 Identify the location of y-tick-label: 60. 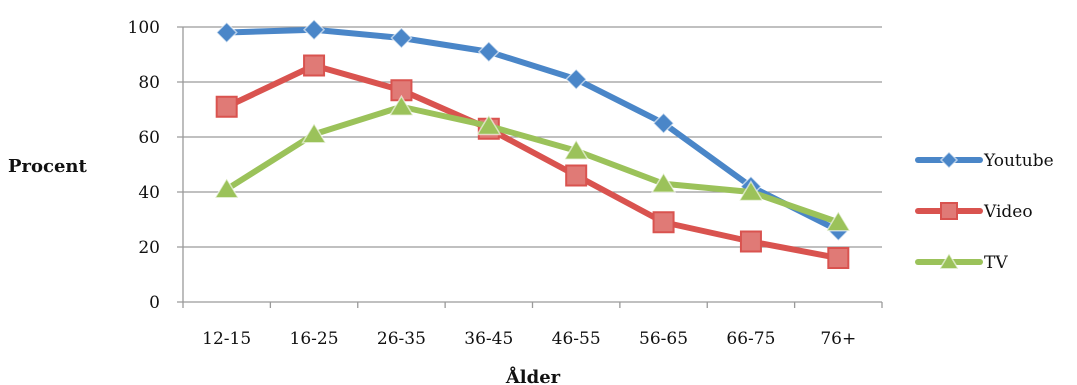
(149, 138).